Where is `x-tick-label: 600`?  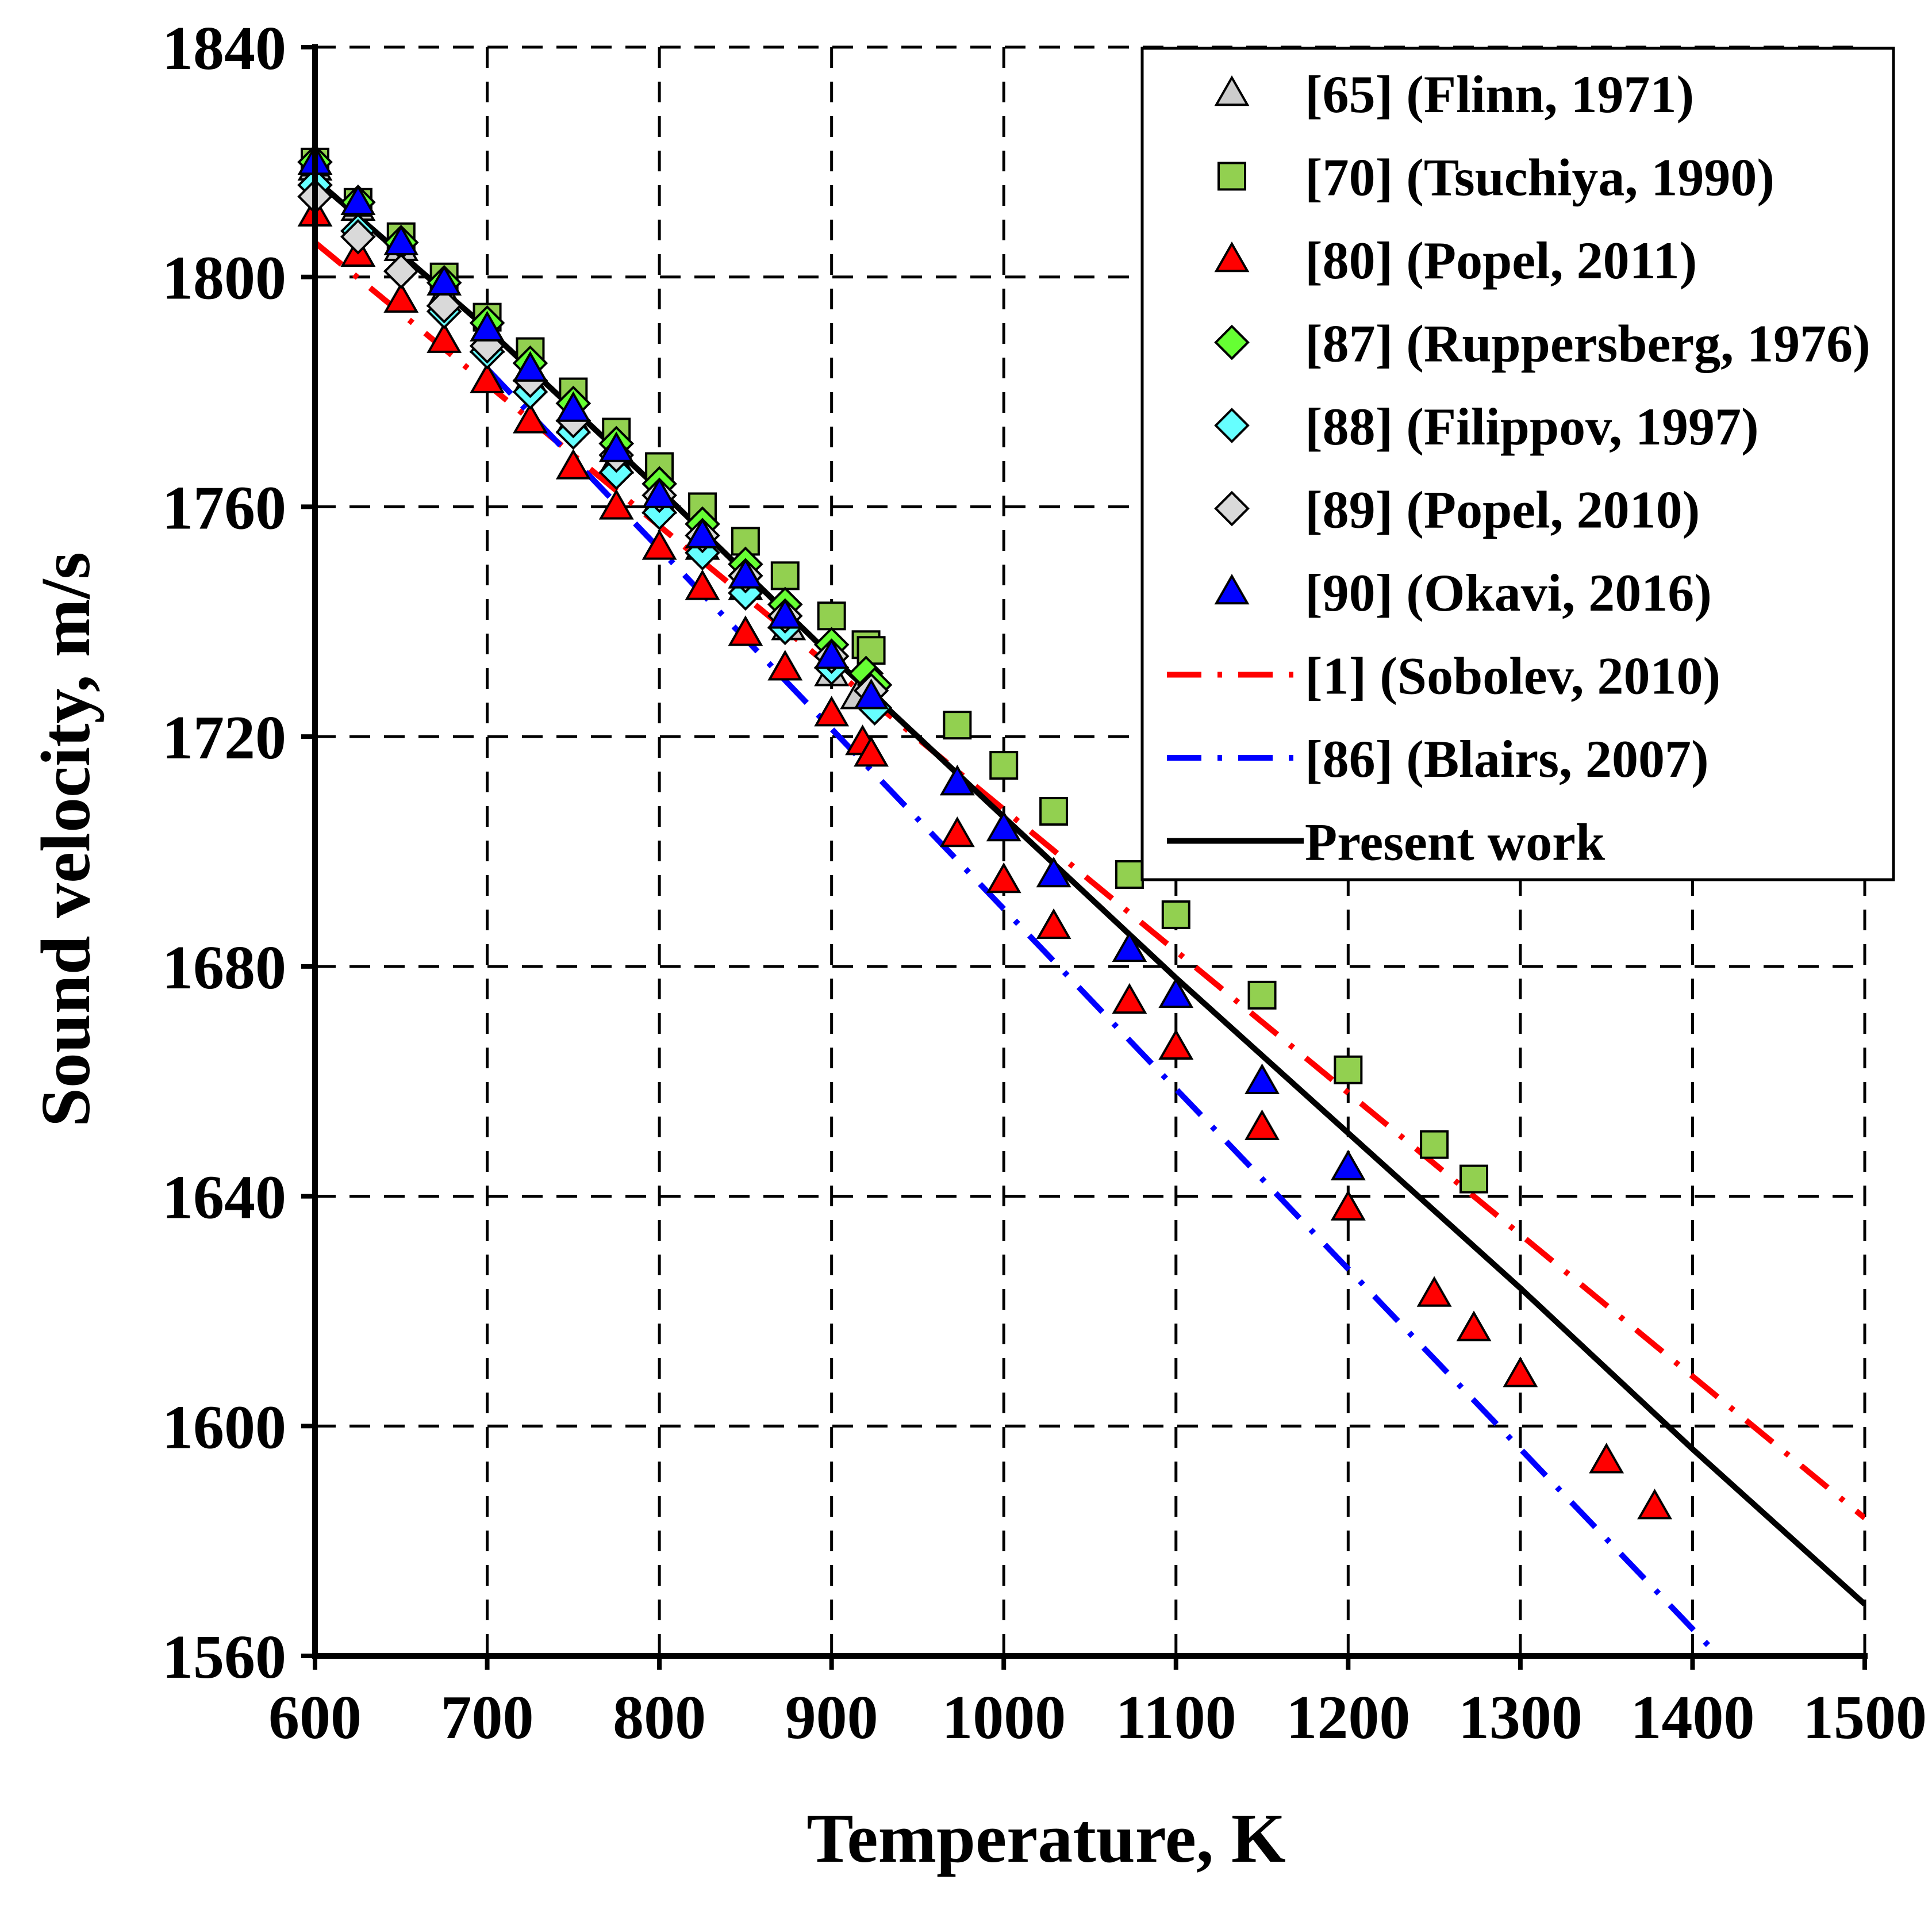 x-tick-label: 600 is located at coordinates (315, 1717).